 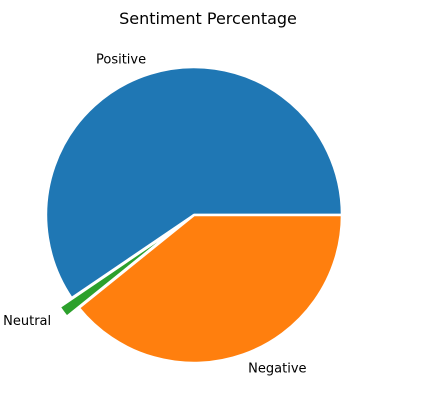 I want to click on slice-label-negative: Negative, so click(x=277, y=369).